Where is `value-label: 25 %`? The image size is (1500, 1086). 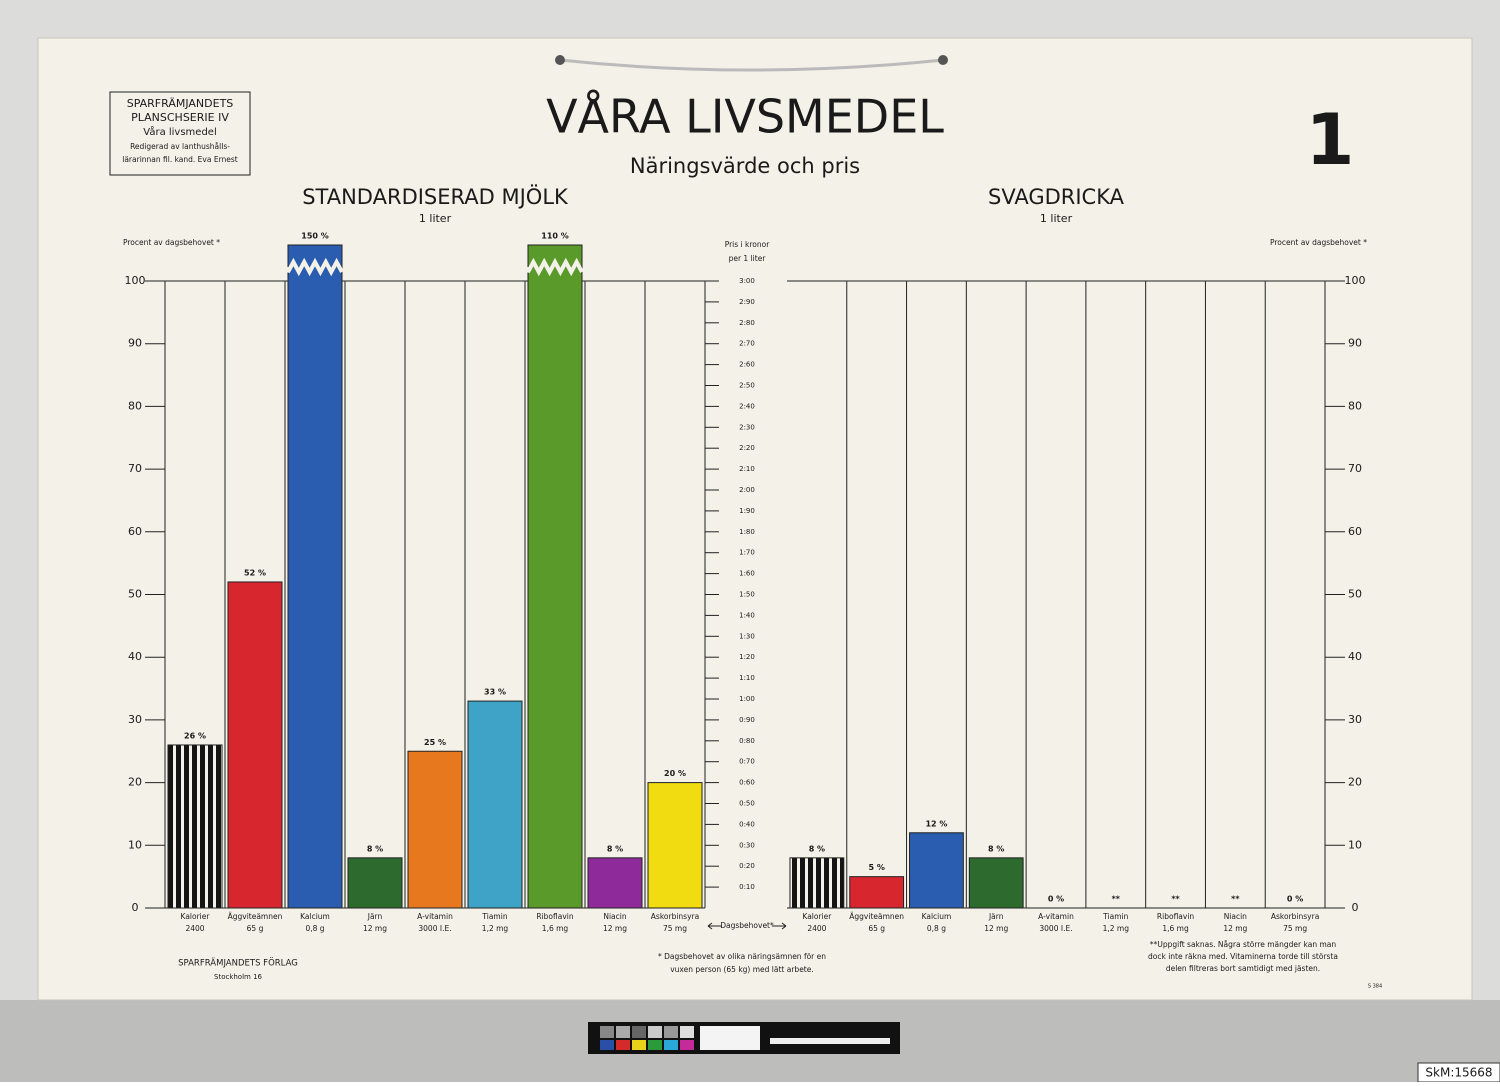
value-label: 25 % is located at coordinates (435, 742).